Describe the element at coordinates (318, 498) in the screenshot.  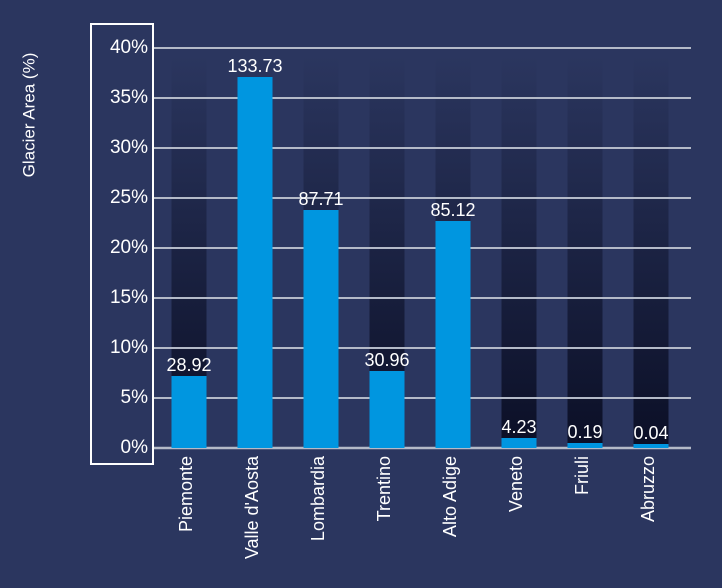
I see `category-label: Lombardia` at that location.